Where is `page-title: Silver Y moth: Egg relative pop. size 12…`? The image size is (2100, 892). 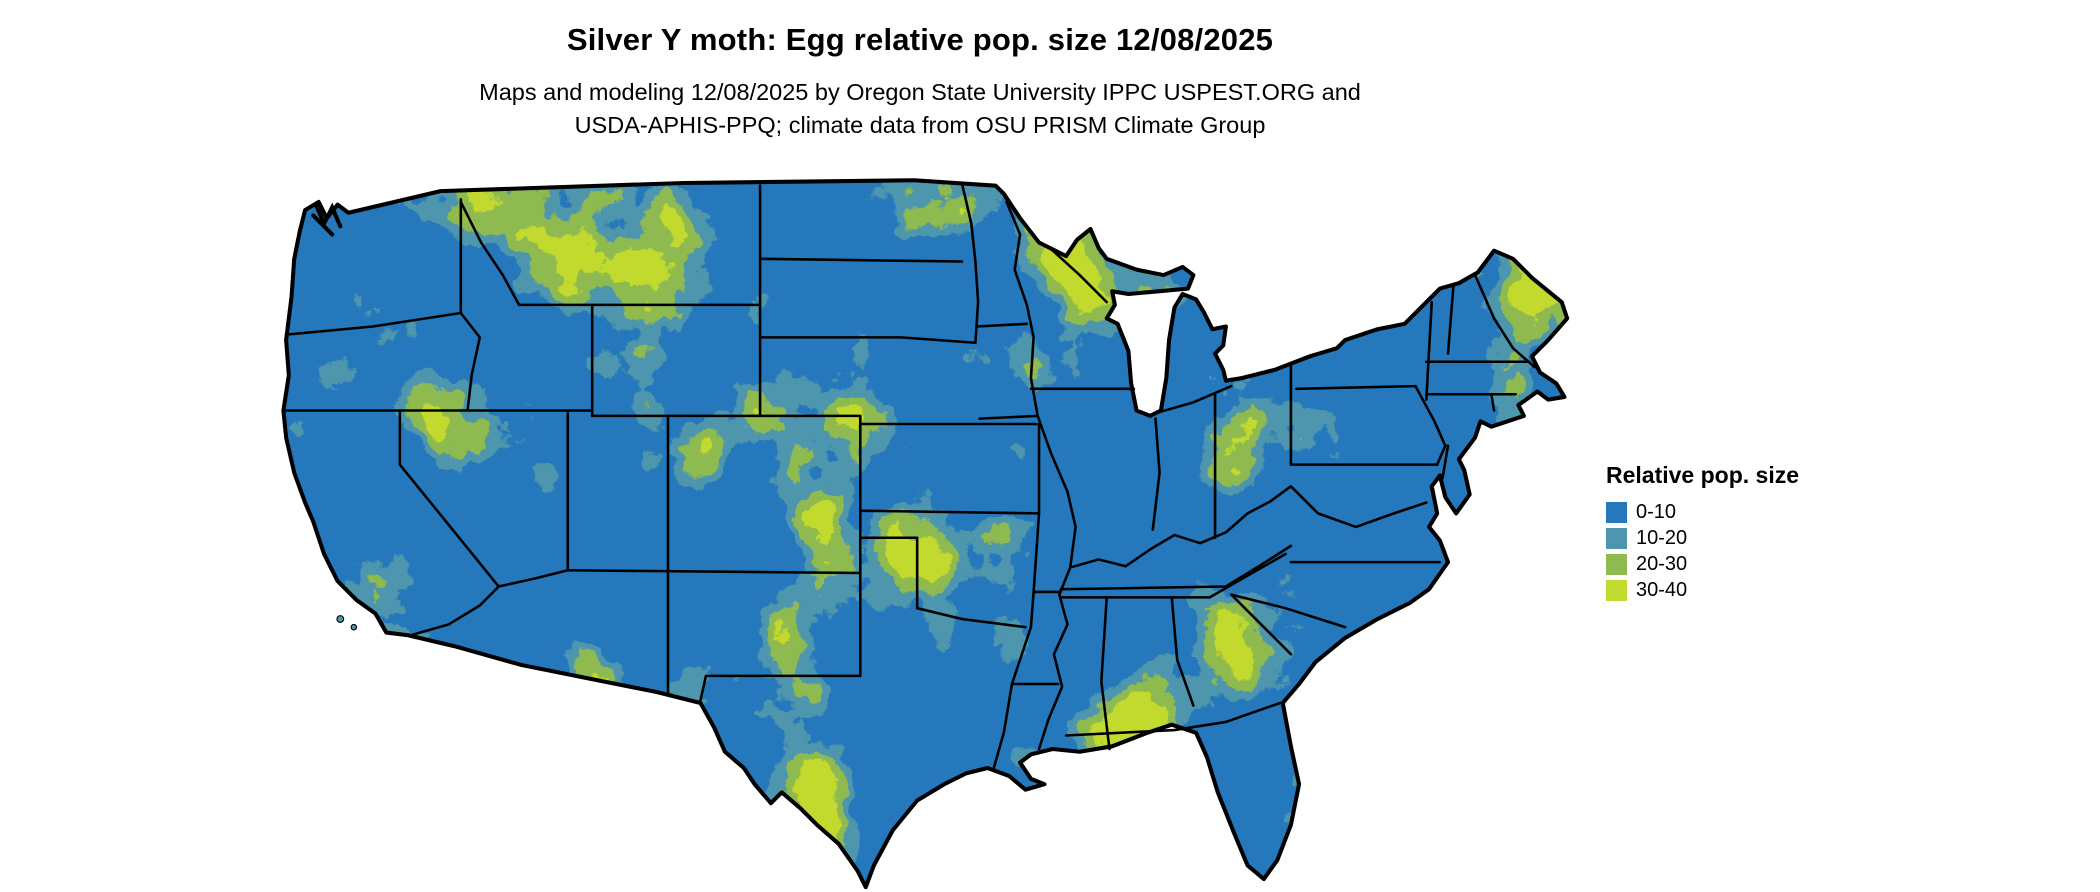
page-title: Silver Y moth: Egg relative pop. size 12… is located at coordinates (920, 39).